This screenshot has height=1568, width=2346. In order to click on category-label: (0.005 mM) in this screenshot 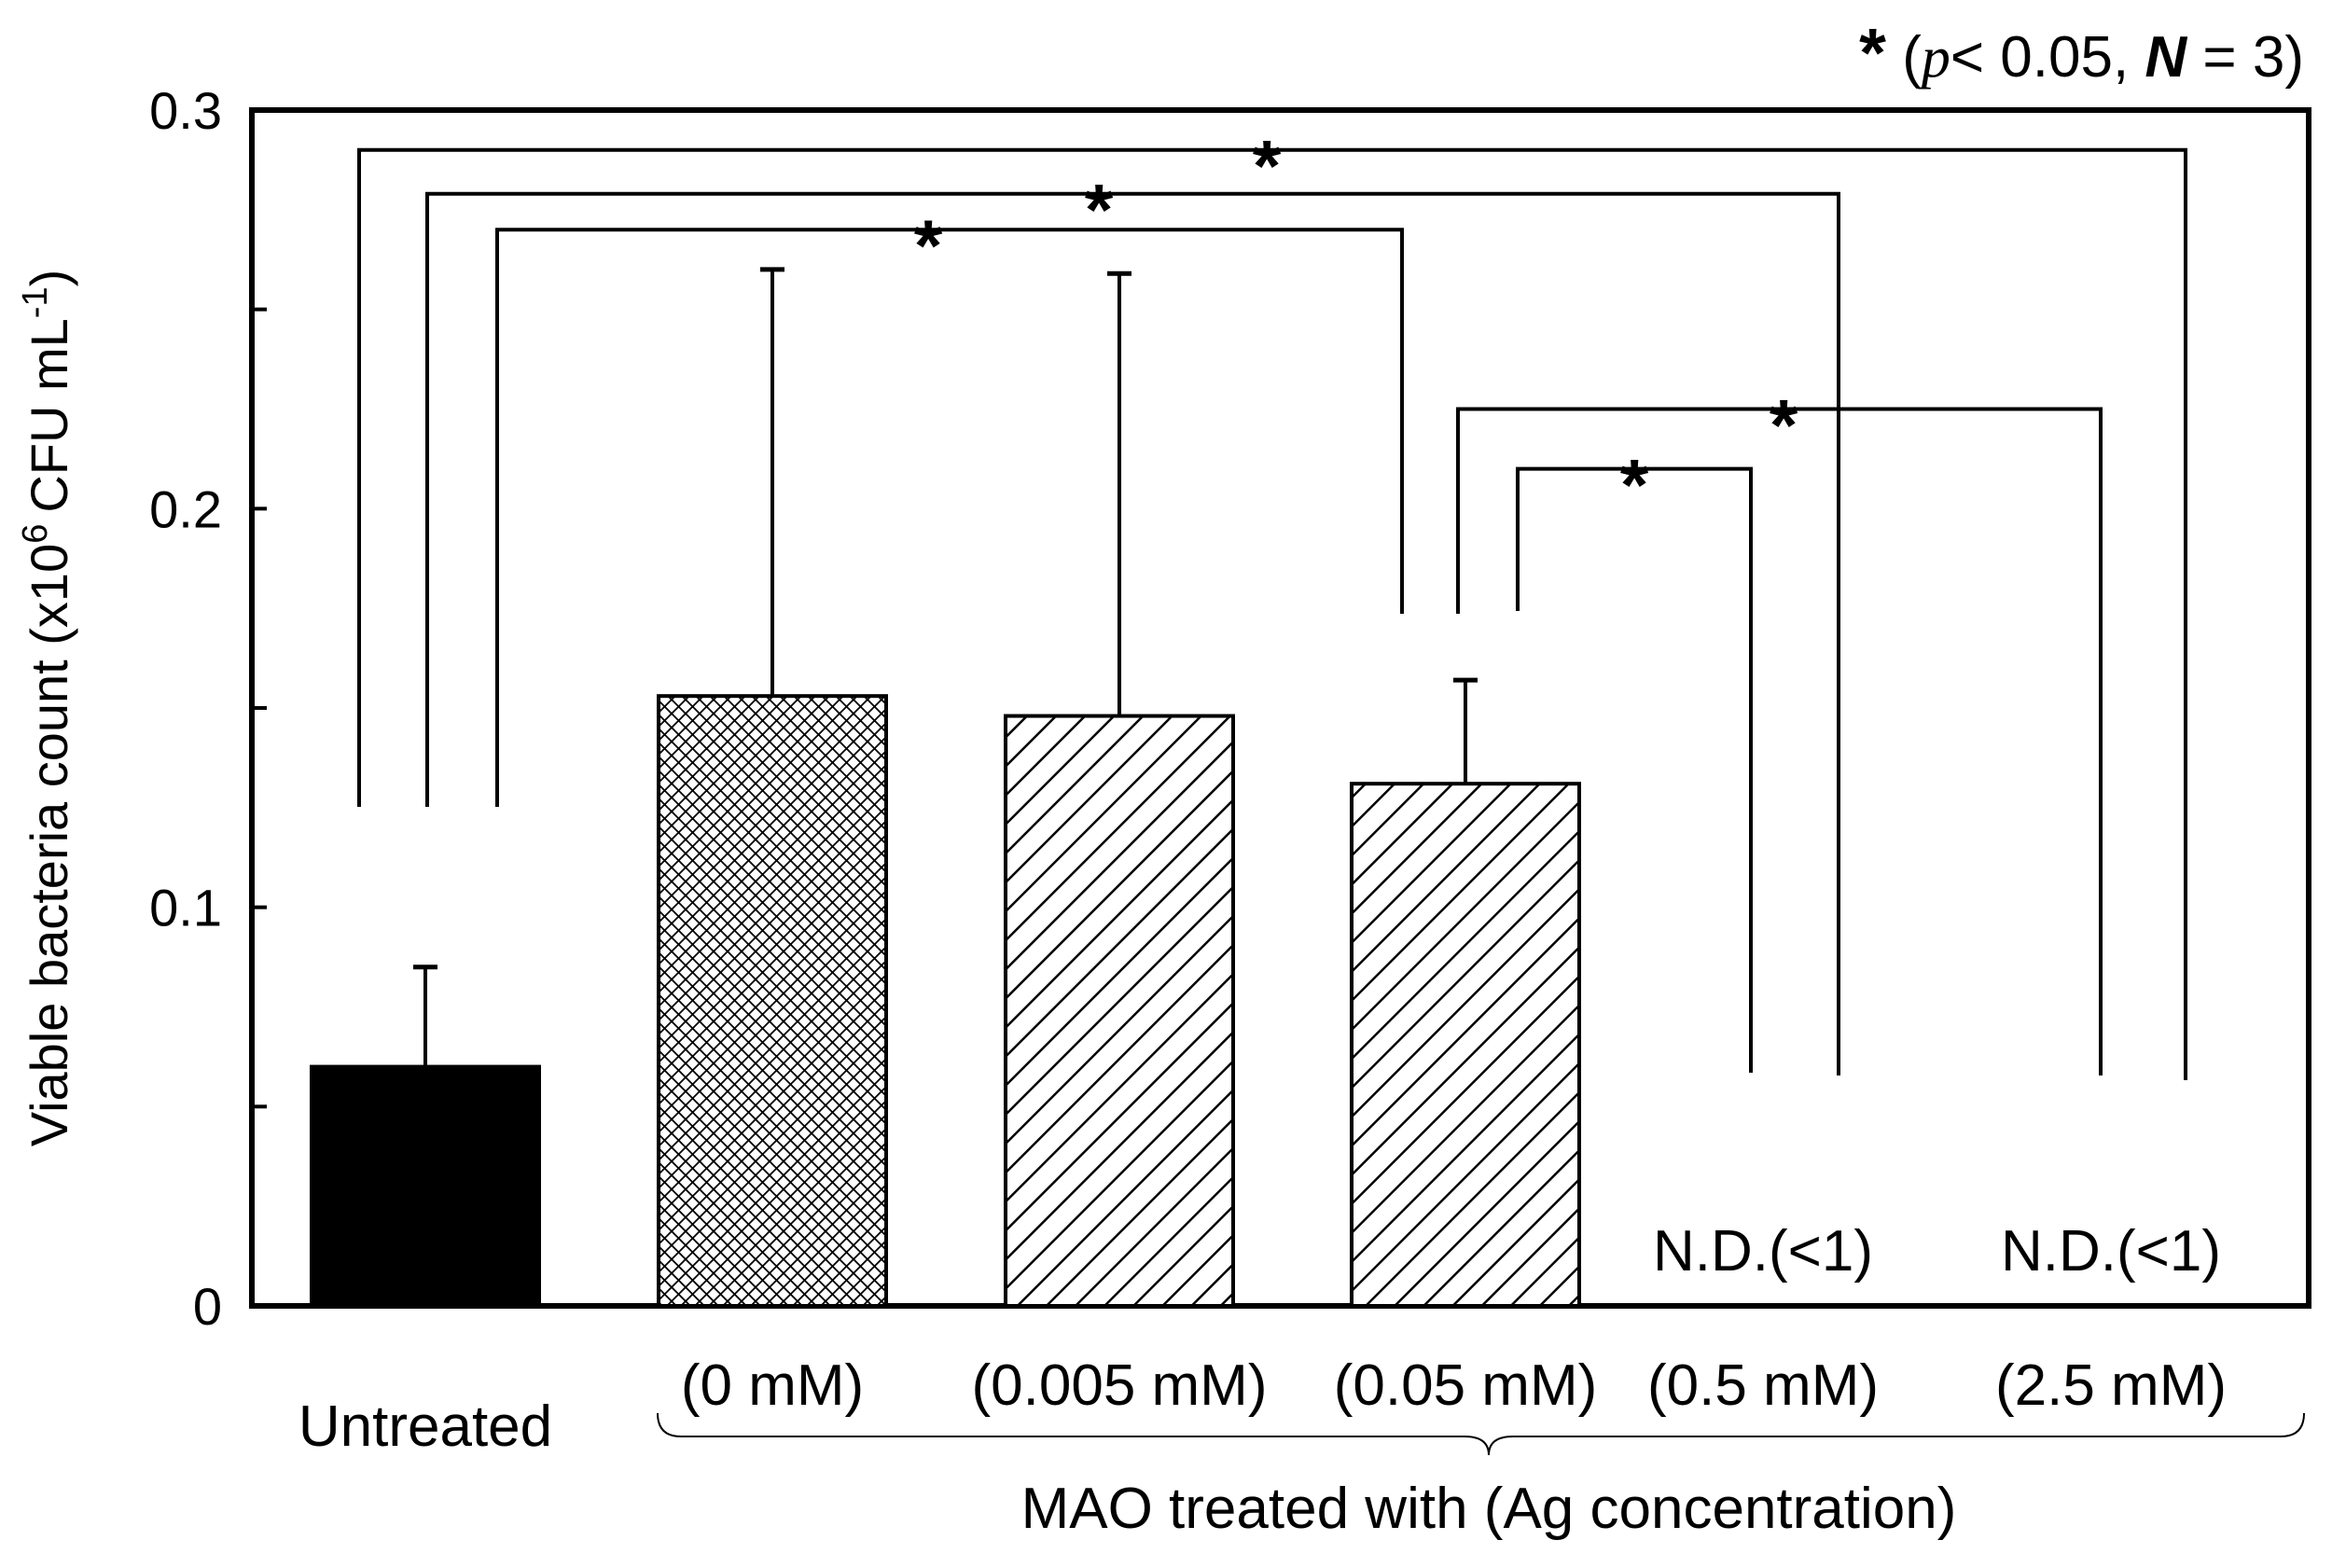, I will do `click(1120, 1385)`.